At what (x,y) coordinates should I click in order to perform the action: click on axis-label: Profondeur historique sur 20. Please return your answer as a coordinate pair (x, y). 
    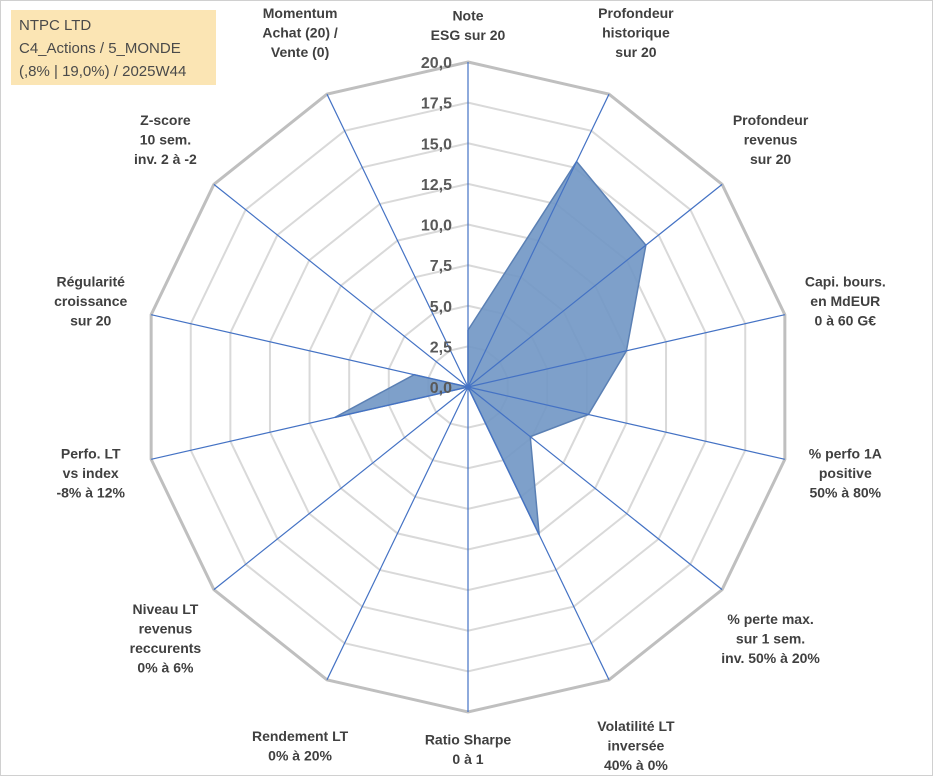
    Looking at the image, I should click on (636, 32).